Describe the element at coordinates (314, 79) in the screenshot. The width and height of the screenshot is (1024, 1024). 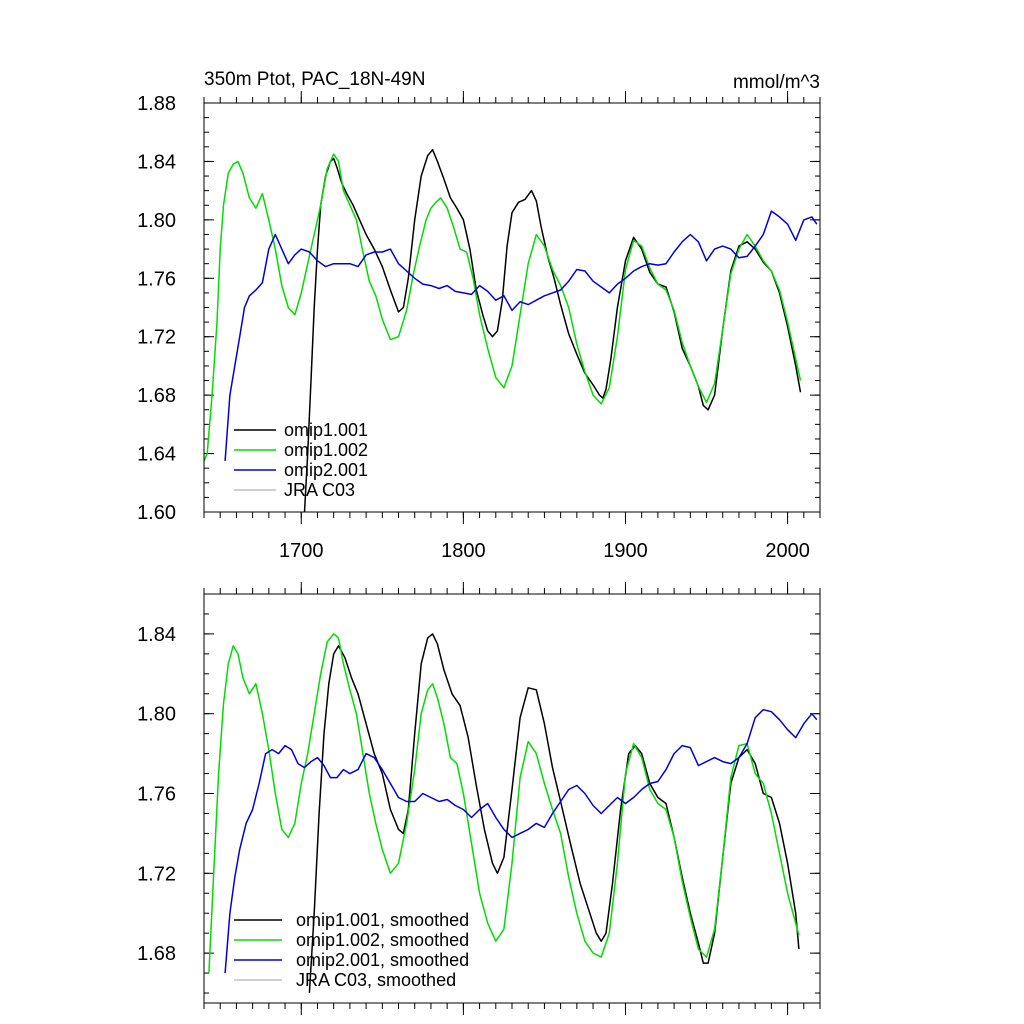
I see `top-chart-title: 350m Ptot, PAC_18N-49N` at that location.